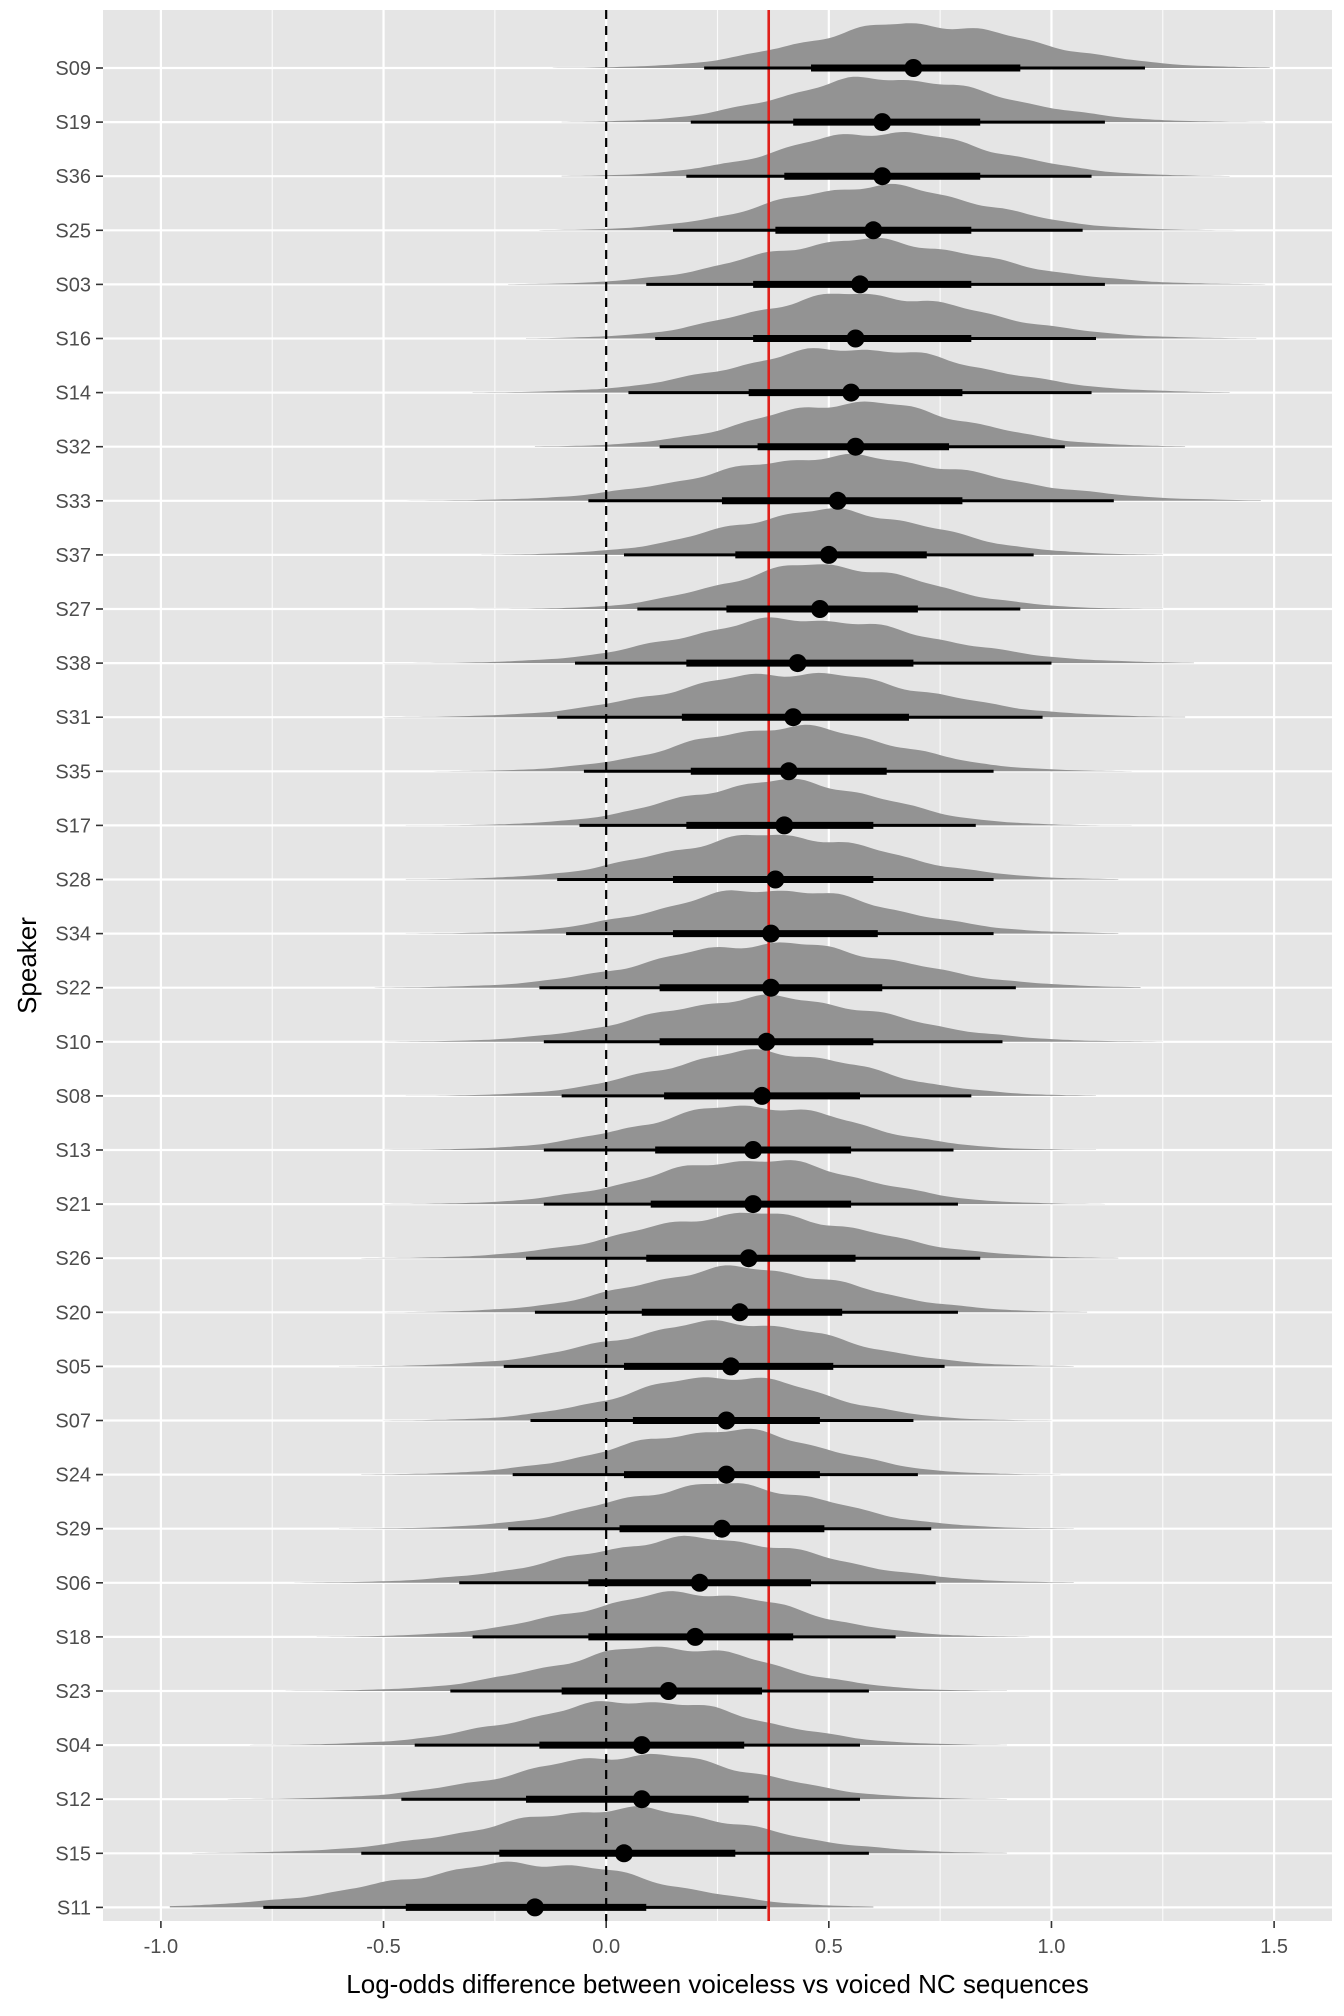 The width and height of the screenshot is (1344, 2016). I want to click on y-tick-label: S25, so click(73, 231).